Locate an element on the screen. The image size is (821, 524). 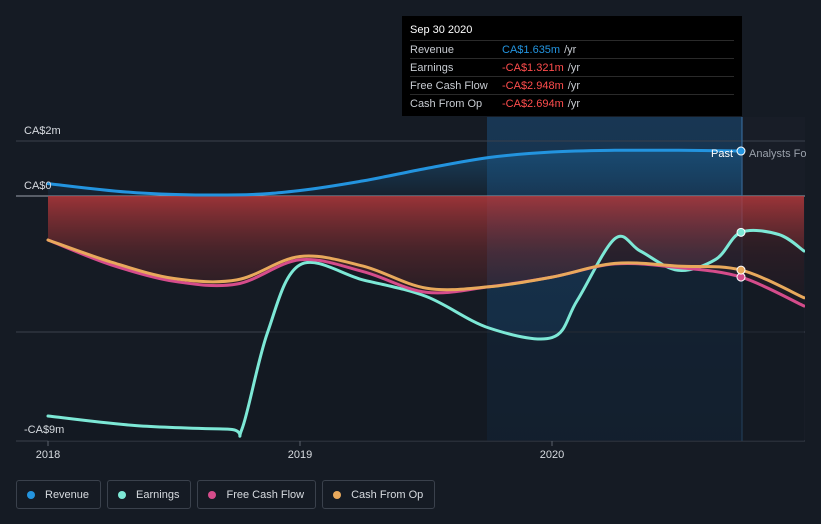
y-label-top: CA$2m is located at coordinates (42, 131).